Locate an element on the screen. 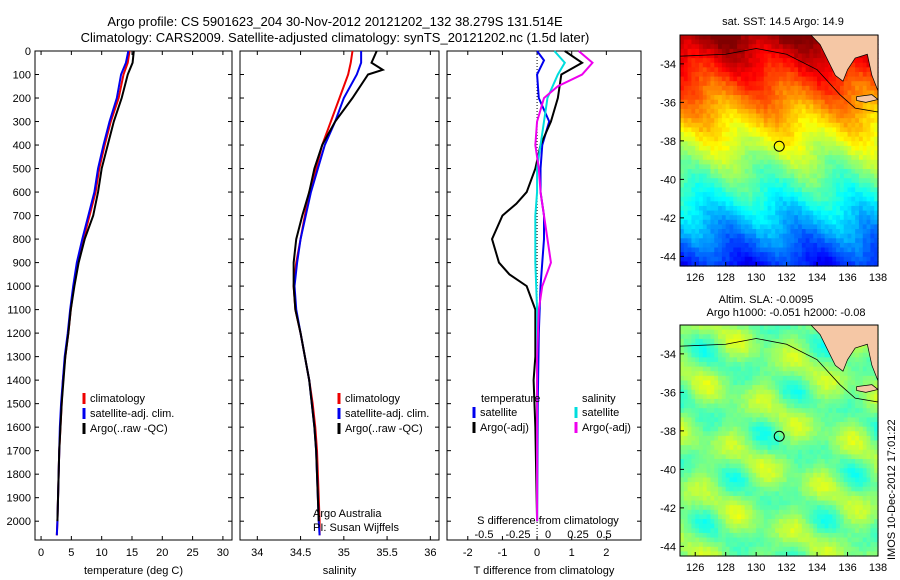 The height and width of the screenshot is (580, 900). y-tick-label: 1100 is located at coordinates (19, 311).